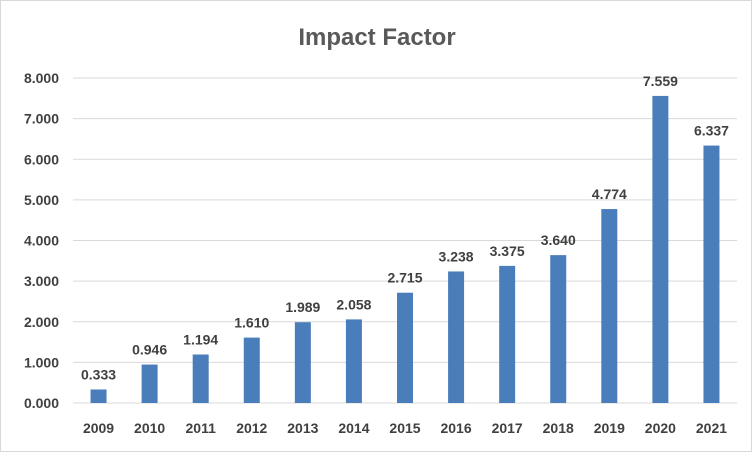 This screenshot has height=452, width=752. Describe the element at coordinates (558, 329) in the screenshot. I see `bar-2018` at that location.